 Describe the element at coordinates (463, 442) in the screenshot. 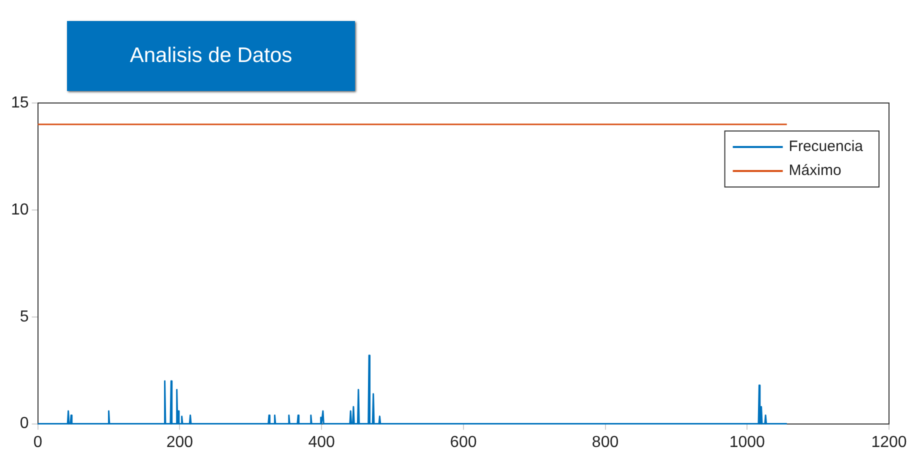

I see `x-tick-label: 600` at that location.